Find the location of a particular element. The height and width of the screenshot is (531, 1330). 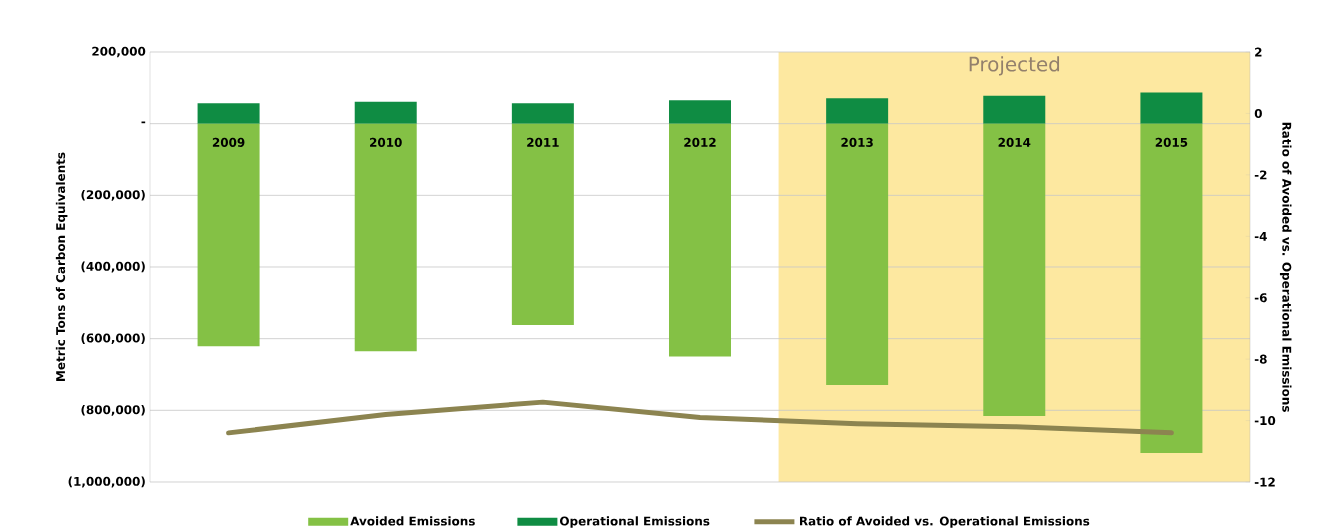

y2-axis-title: Ratio of Avoided vs. Operational Emissions is located at coordinates (1285, 267).